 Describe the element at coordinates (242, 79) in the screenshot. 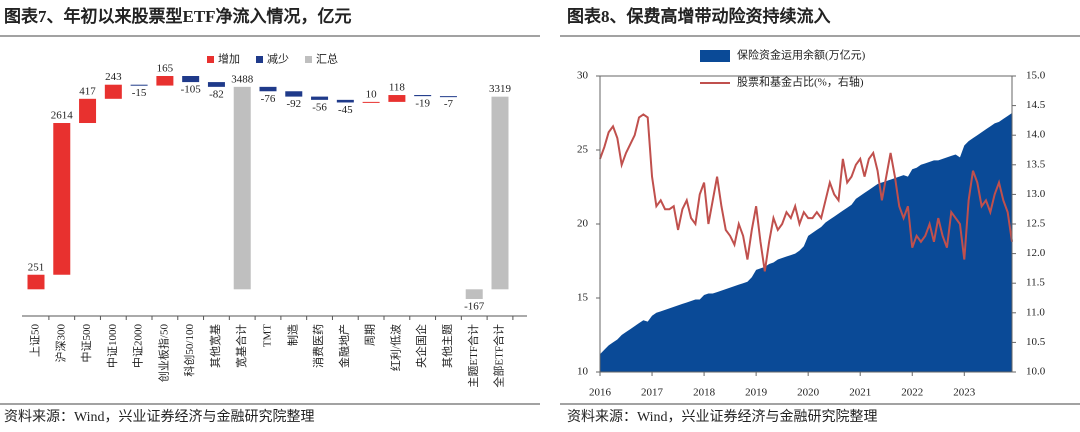

I see `value-label: 3488` at that location.